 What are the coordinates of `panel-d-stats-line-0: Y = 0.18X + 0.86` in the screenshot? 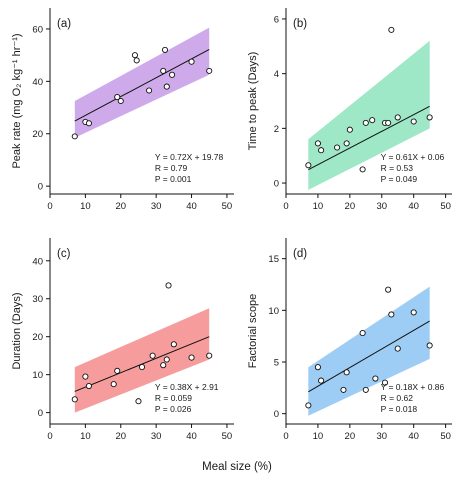 It's located at (413, 387).